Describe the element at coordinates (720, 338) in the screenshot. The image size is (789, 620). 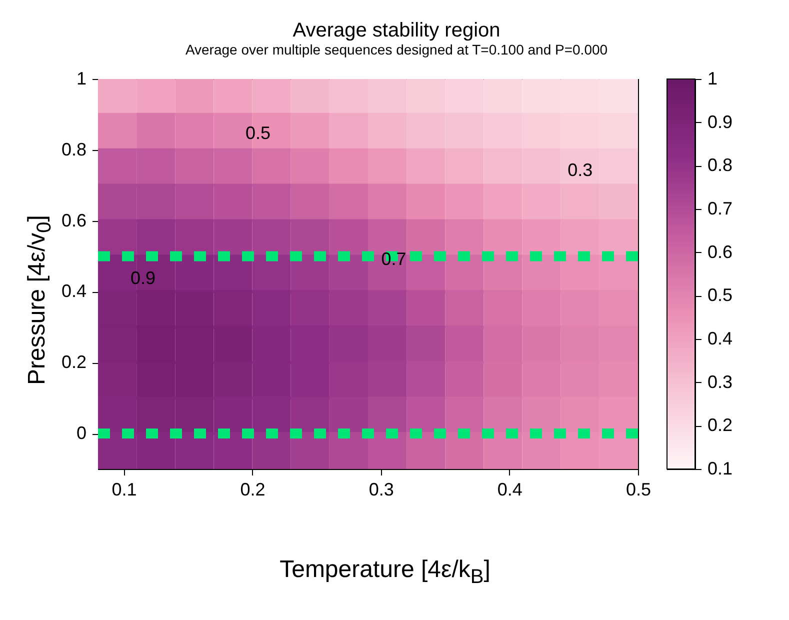
I see `color-bar-label: 0.4` at that location.